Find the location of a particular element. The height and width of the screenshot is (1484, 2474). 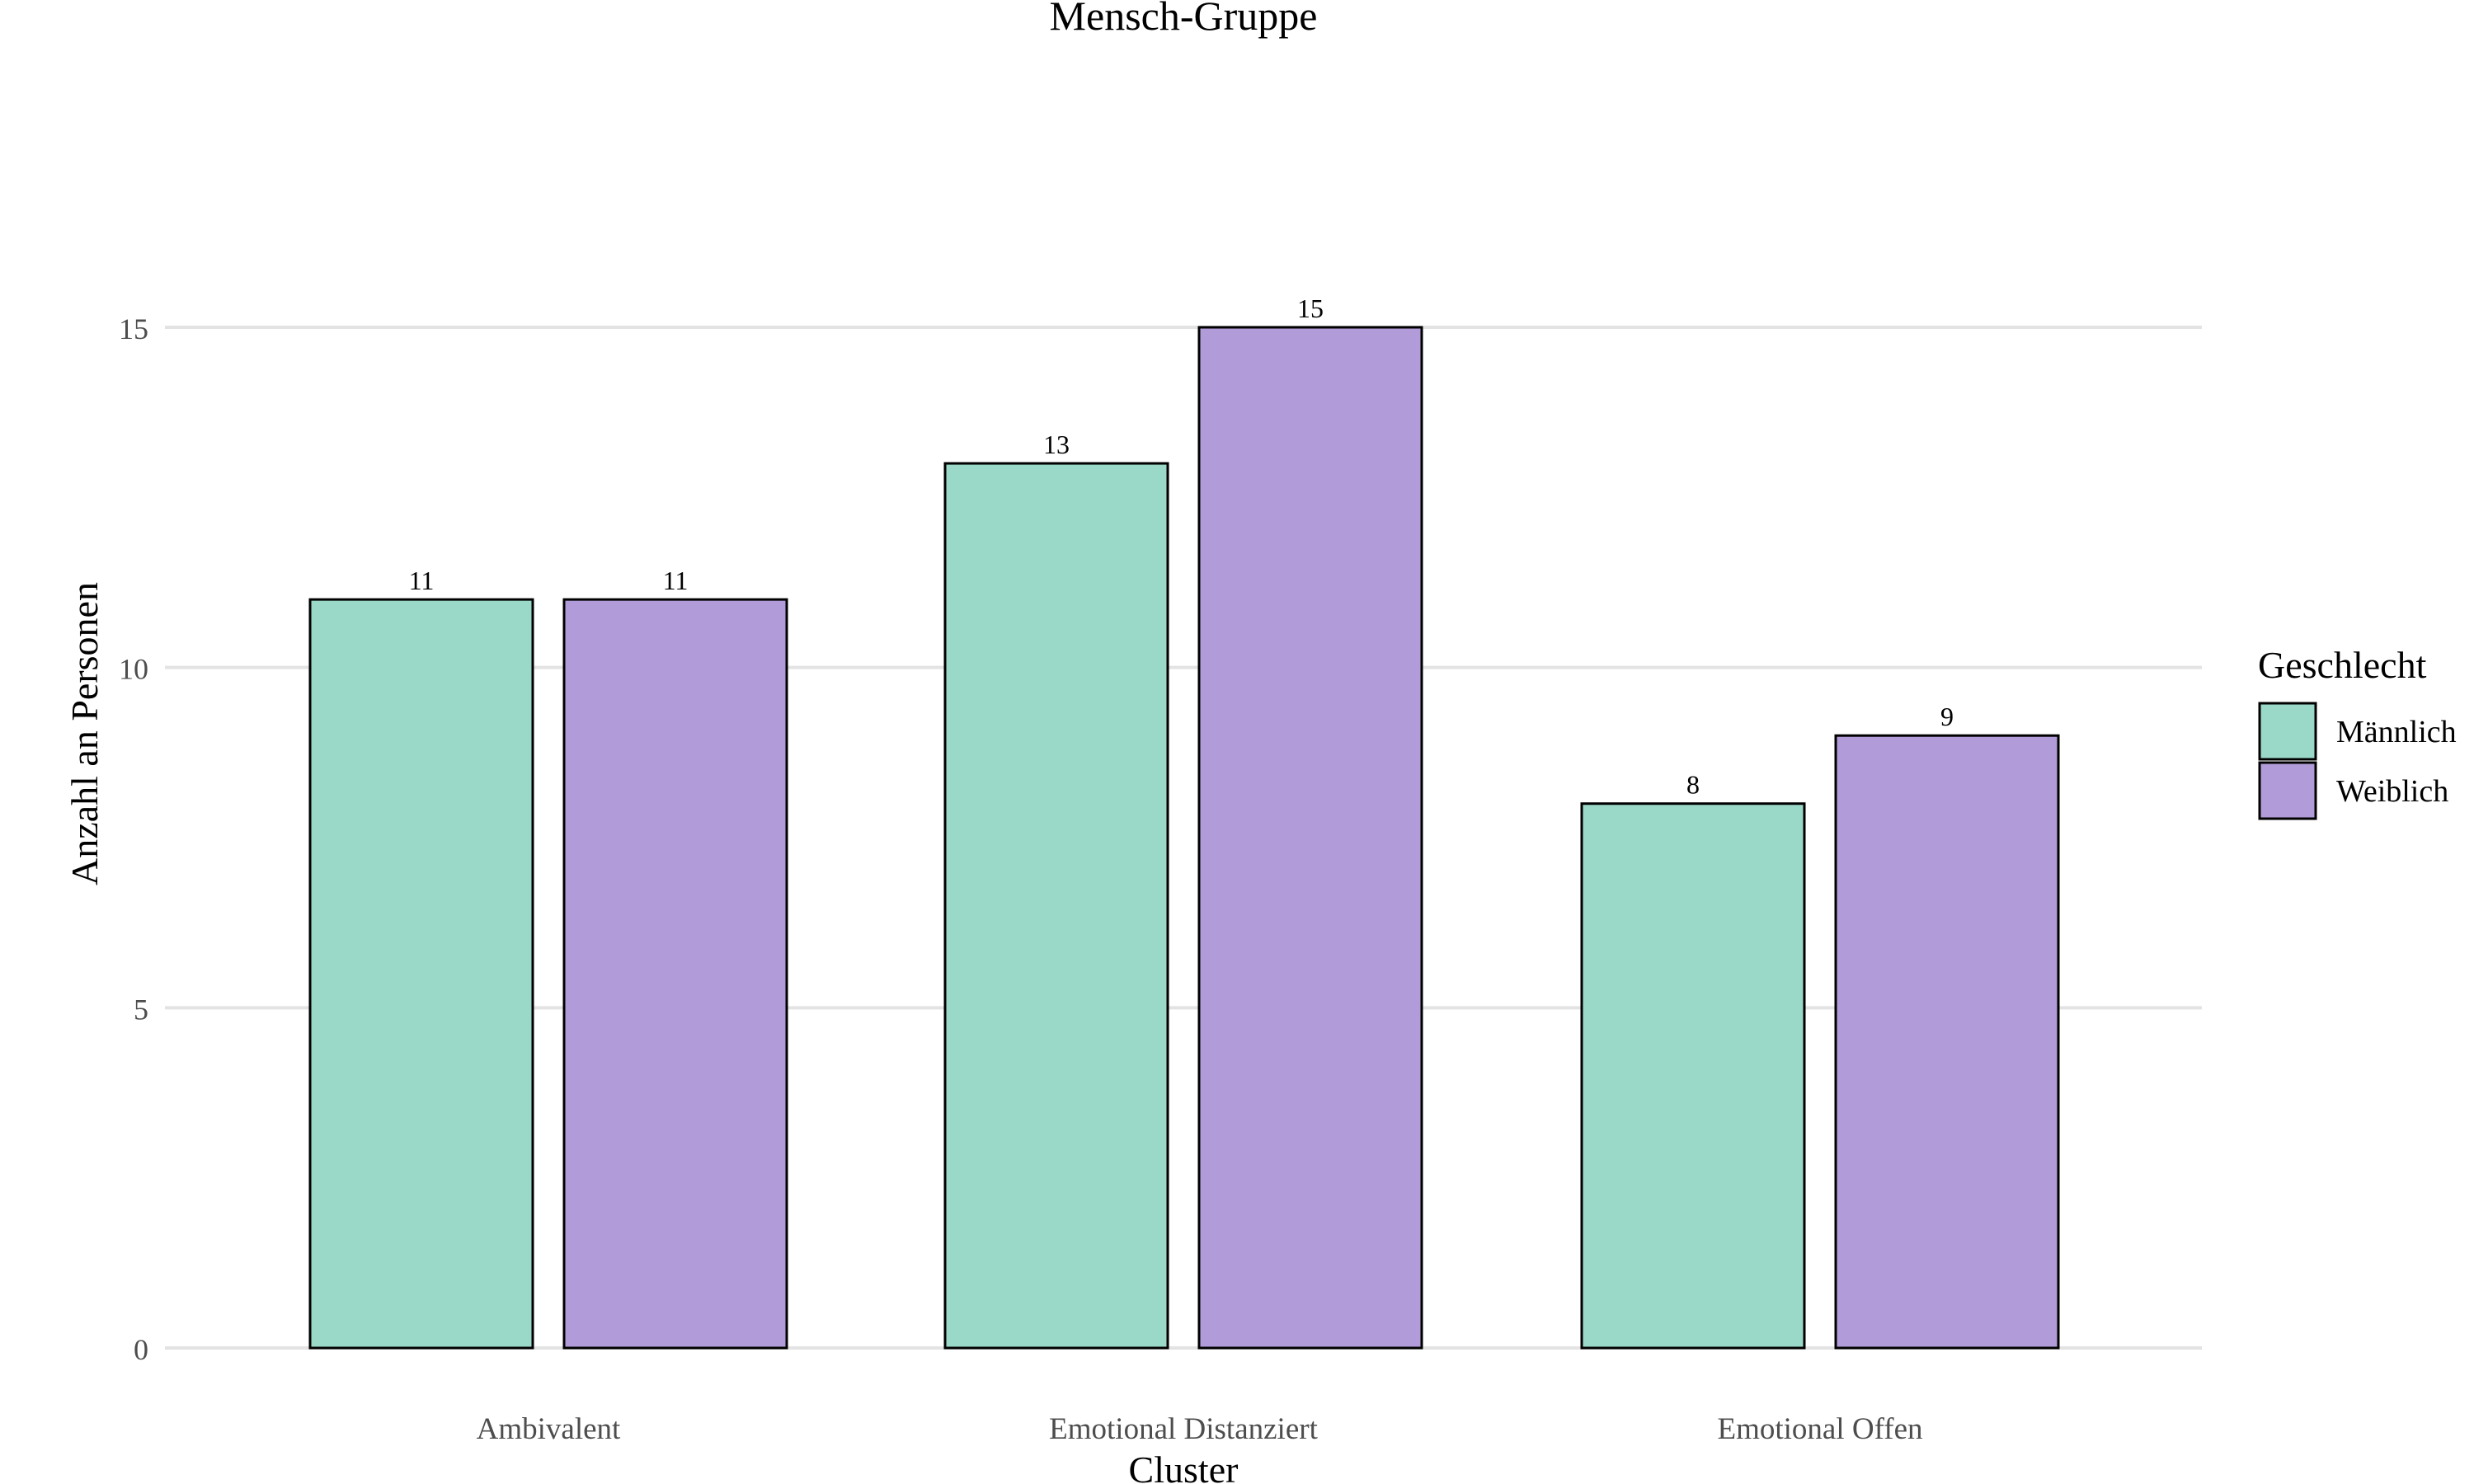

y-tick-label: 15 is located at coordinates (133, 328).